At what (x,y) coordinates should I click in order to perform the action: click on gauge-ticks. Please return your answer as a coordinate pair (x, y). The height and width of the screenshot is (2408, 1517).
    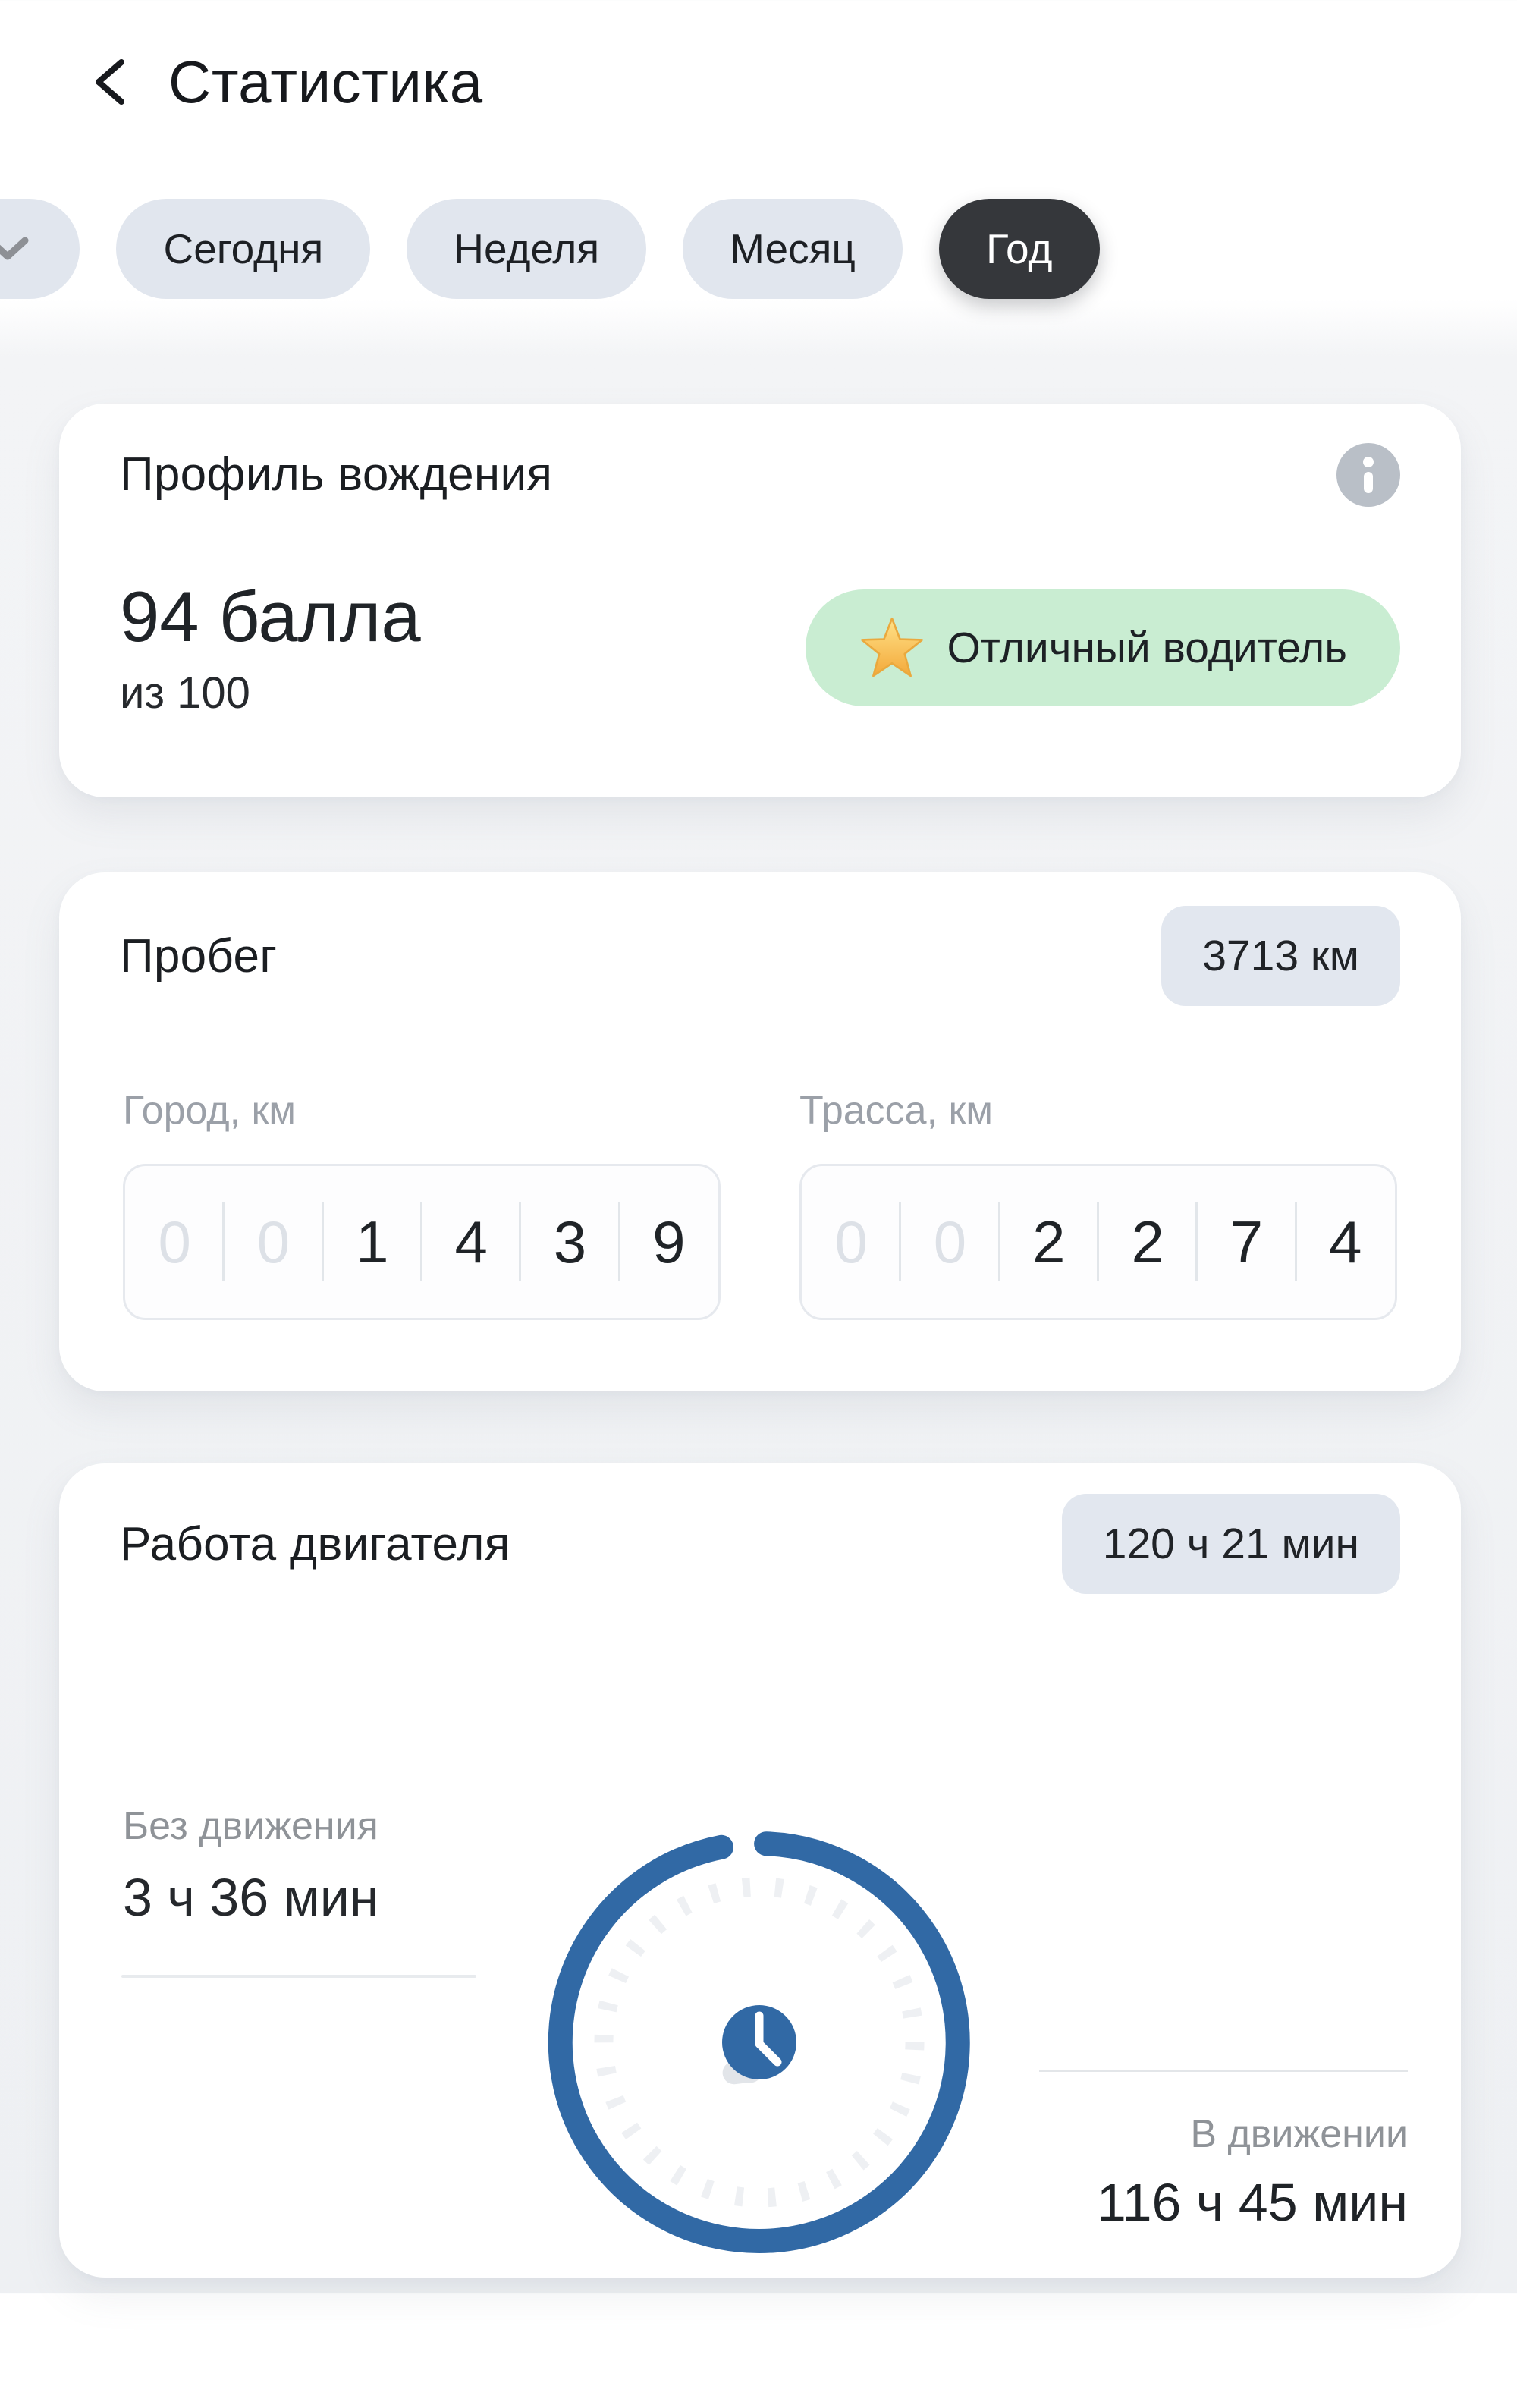
    Looking at the image, I should click on (759, 2043).